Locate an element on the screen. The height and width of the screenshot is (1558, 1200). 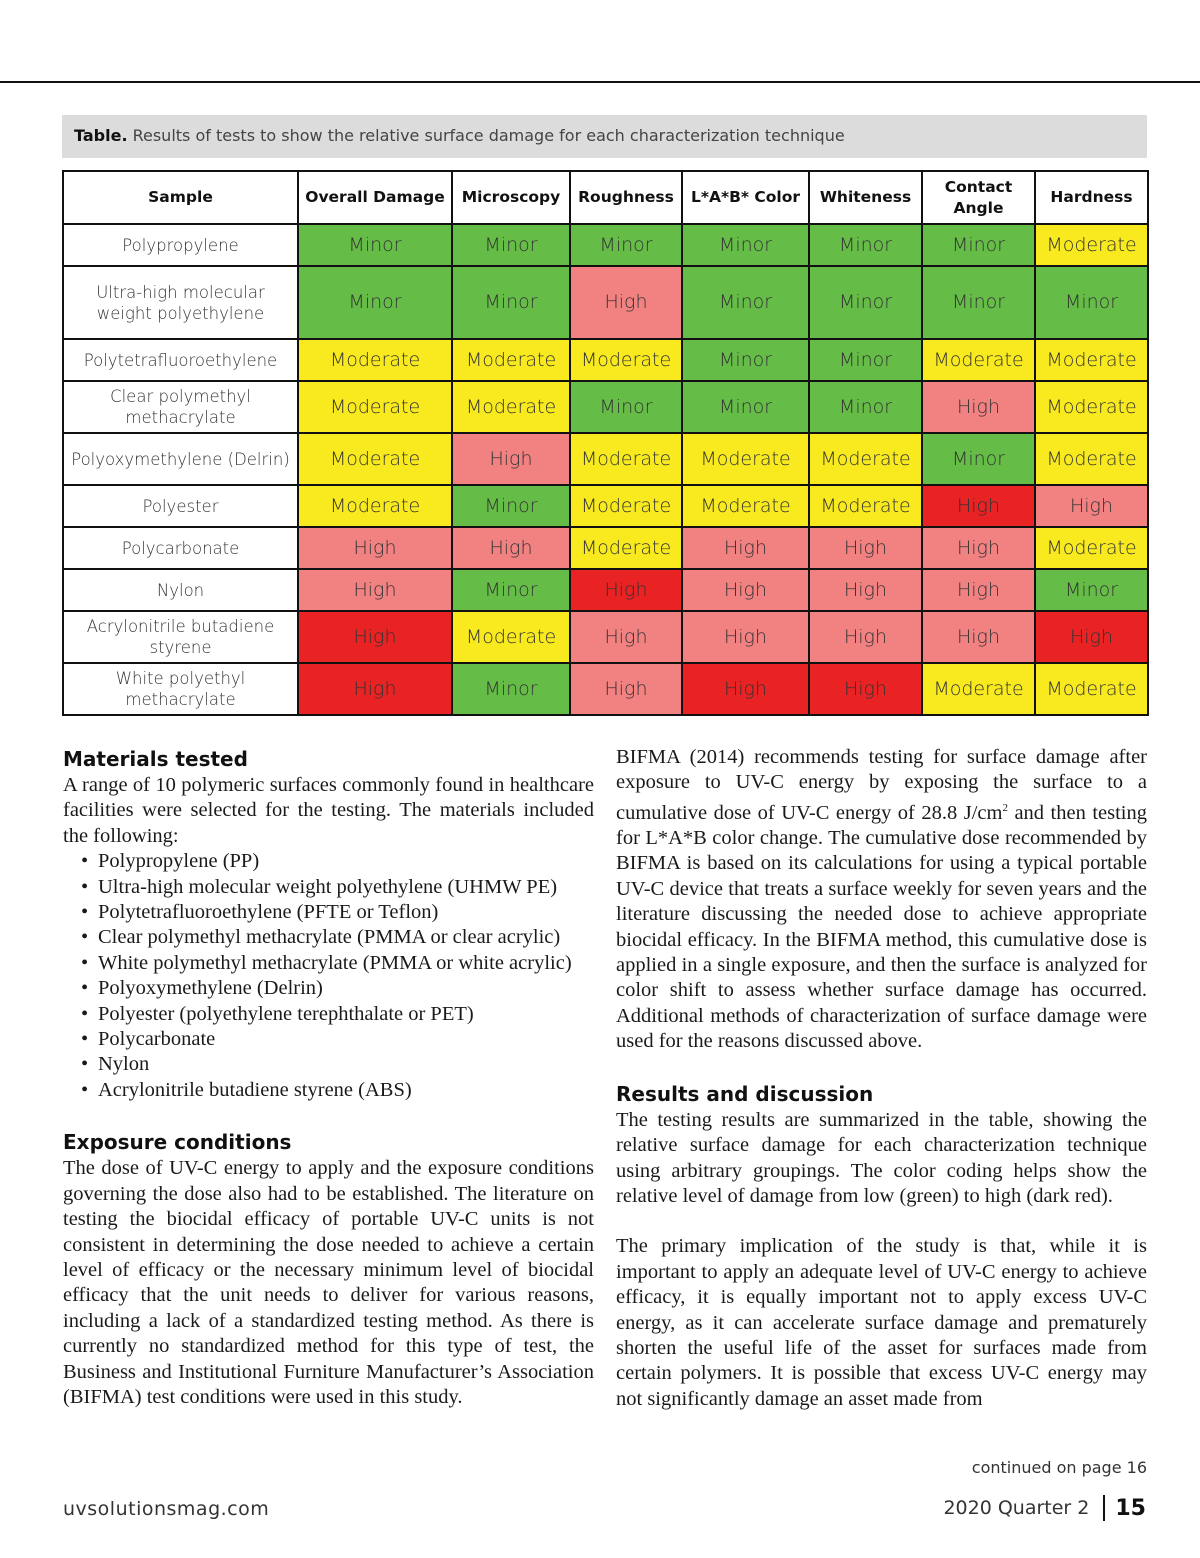
table-row: Nylon High Minor High High High High Minor is located at coordinates (605, 590).